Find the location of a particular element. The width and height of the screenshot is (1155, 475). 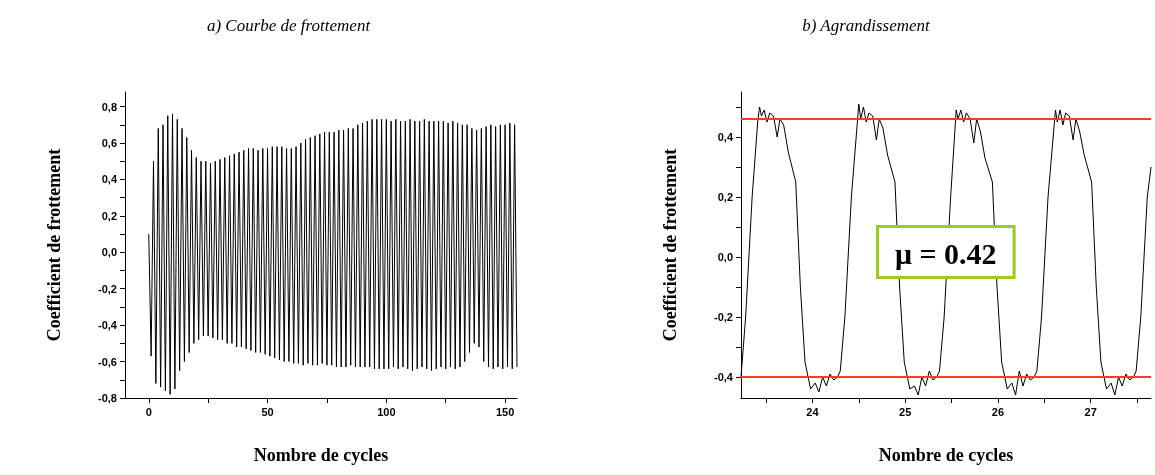

x-tick-label: 26 is located at coordinates (998, 411).